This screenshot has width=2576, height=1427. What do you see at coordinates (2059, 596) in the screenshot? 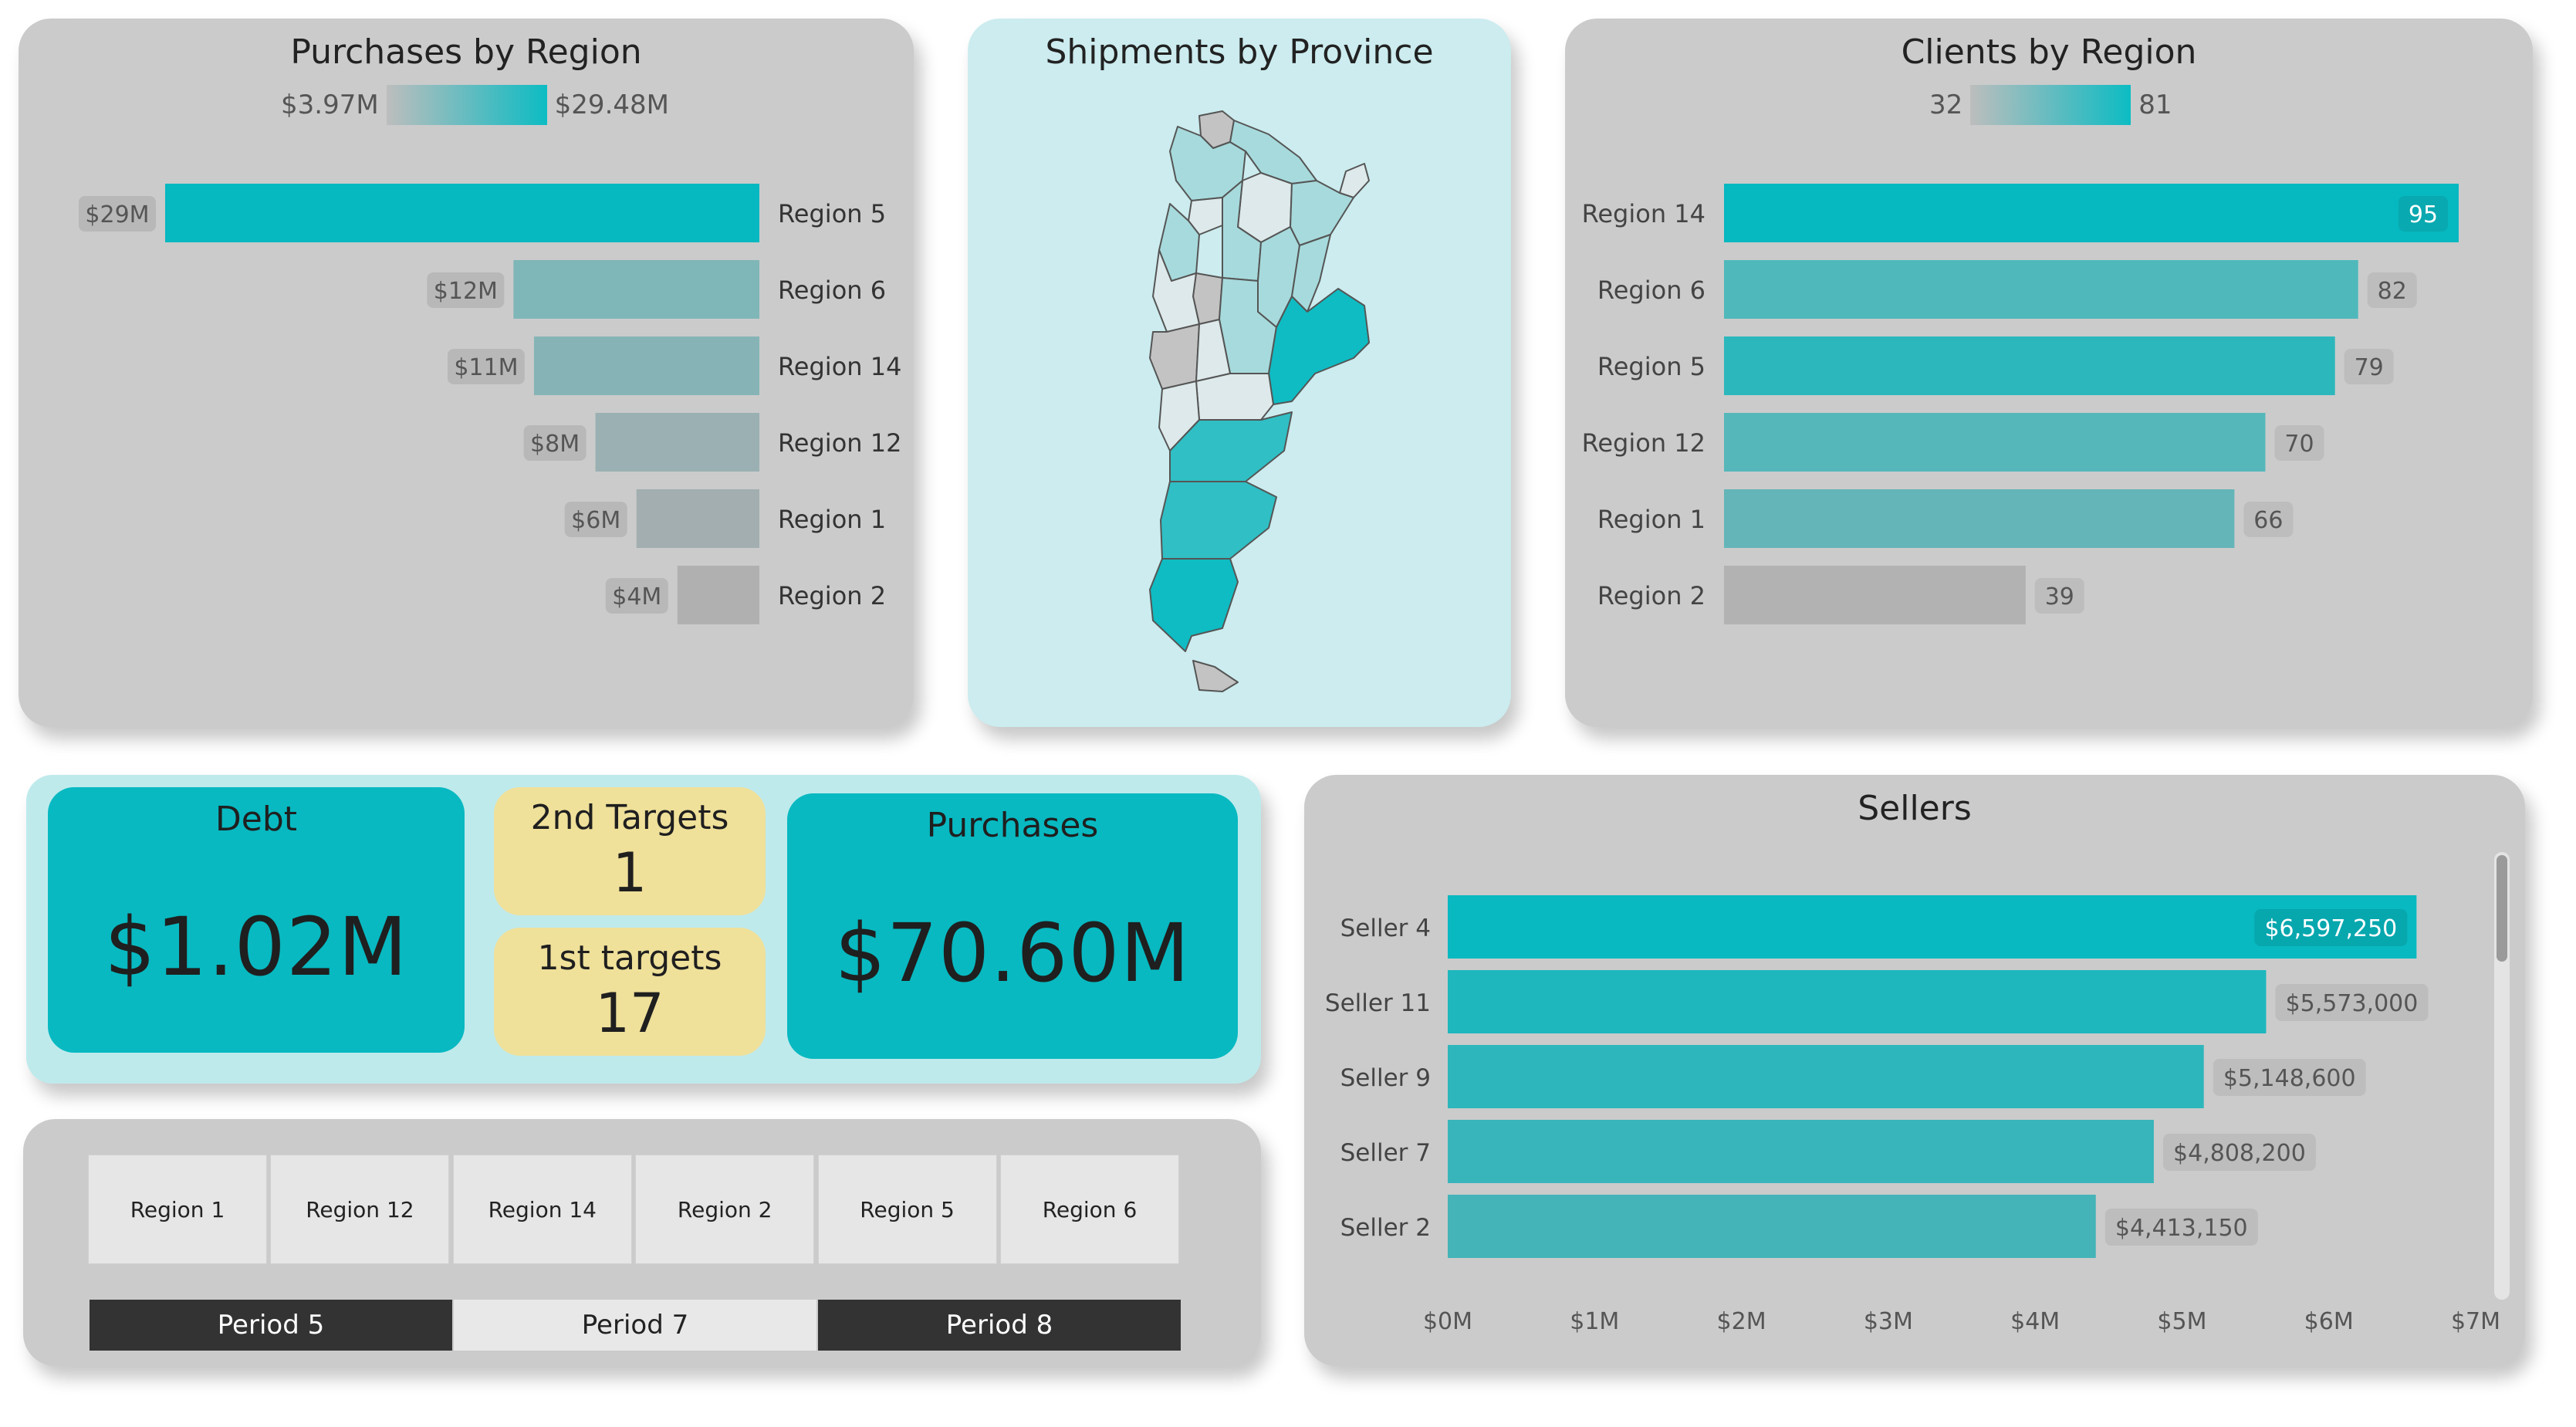
I see `clients-data-label: 39` at bounding box center [2059, 596].